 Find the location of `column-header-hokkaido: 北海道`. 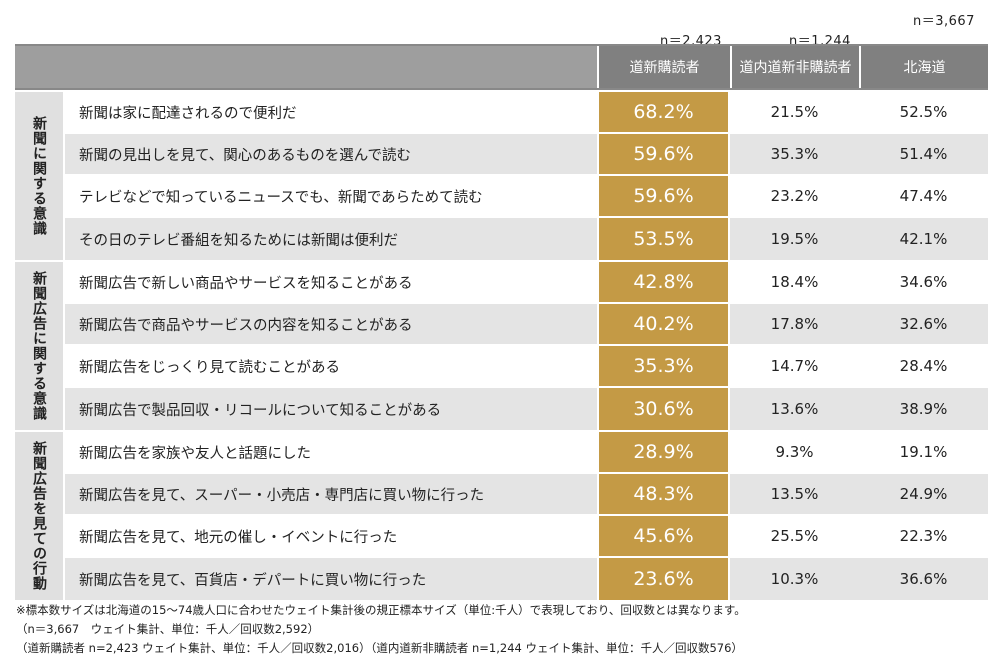

column-header-hokkaido: 北海道 is located at coordinates (923, 67).